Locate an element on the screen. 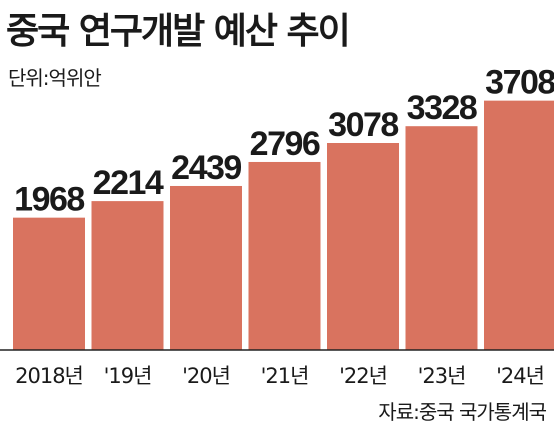 This screenshot has width=554, height=429. chart-title: 중국 연구개발 예산 추이 is located at coordinates (178, 31).